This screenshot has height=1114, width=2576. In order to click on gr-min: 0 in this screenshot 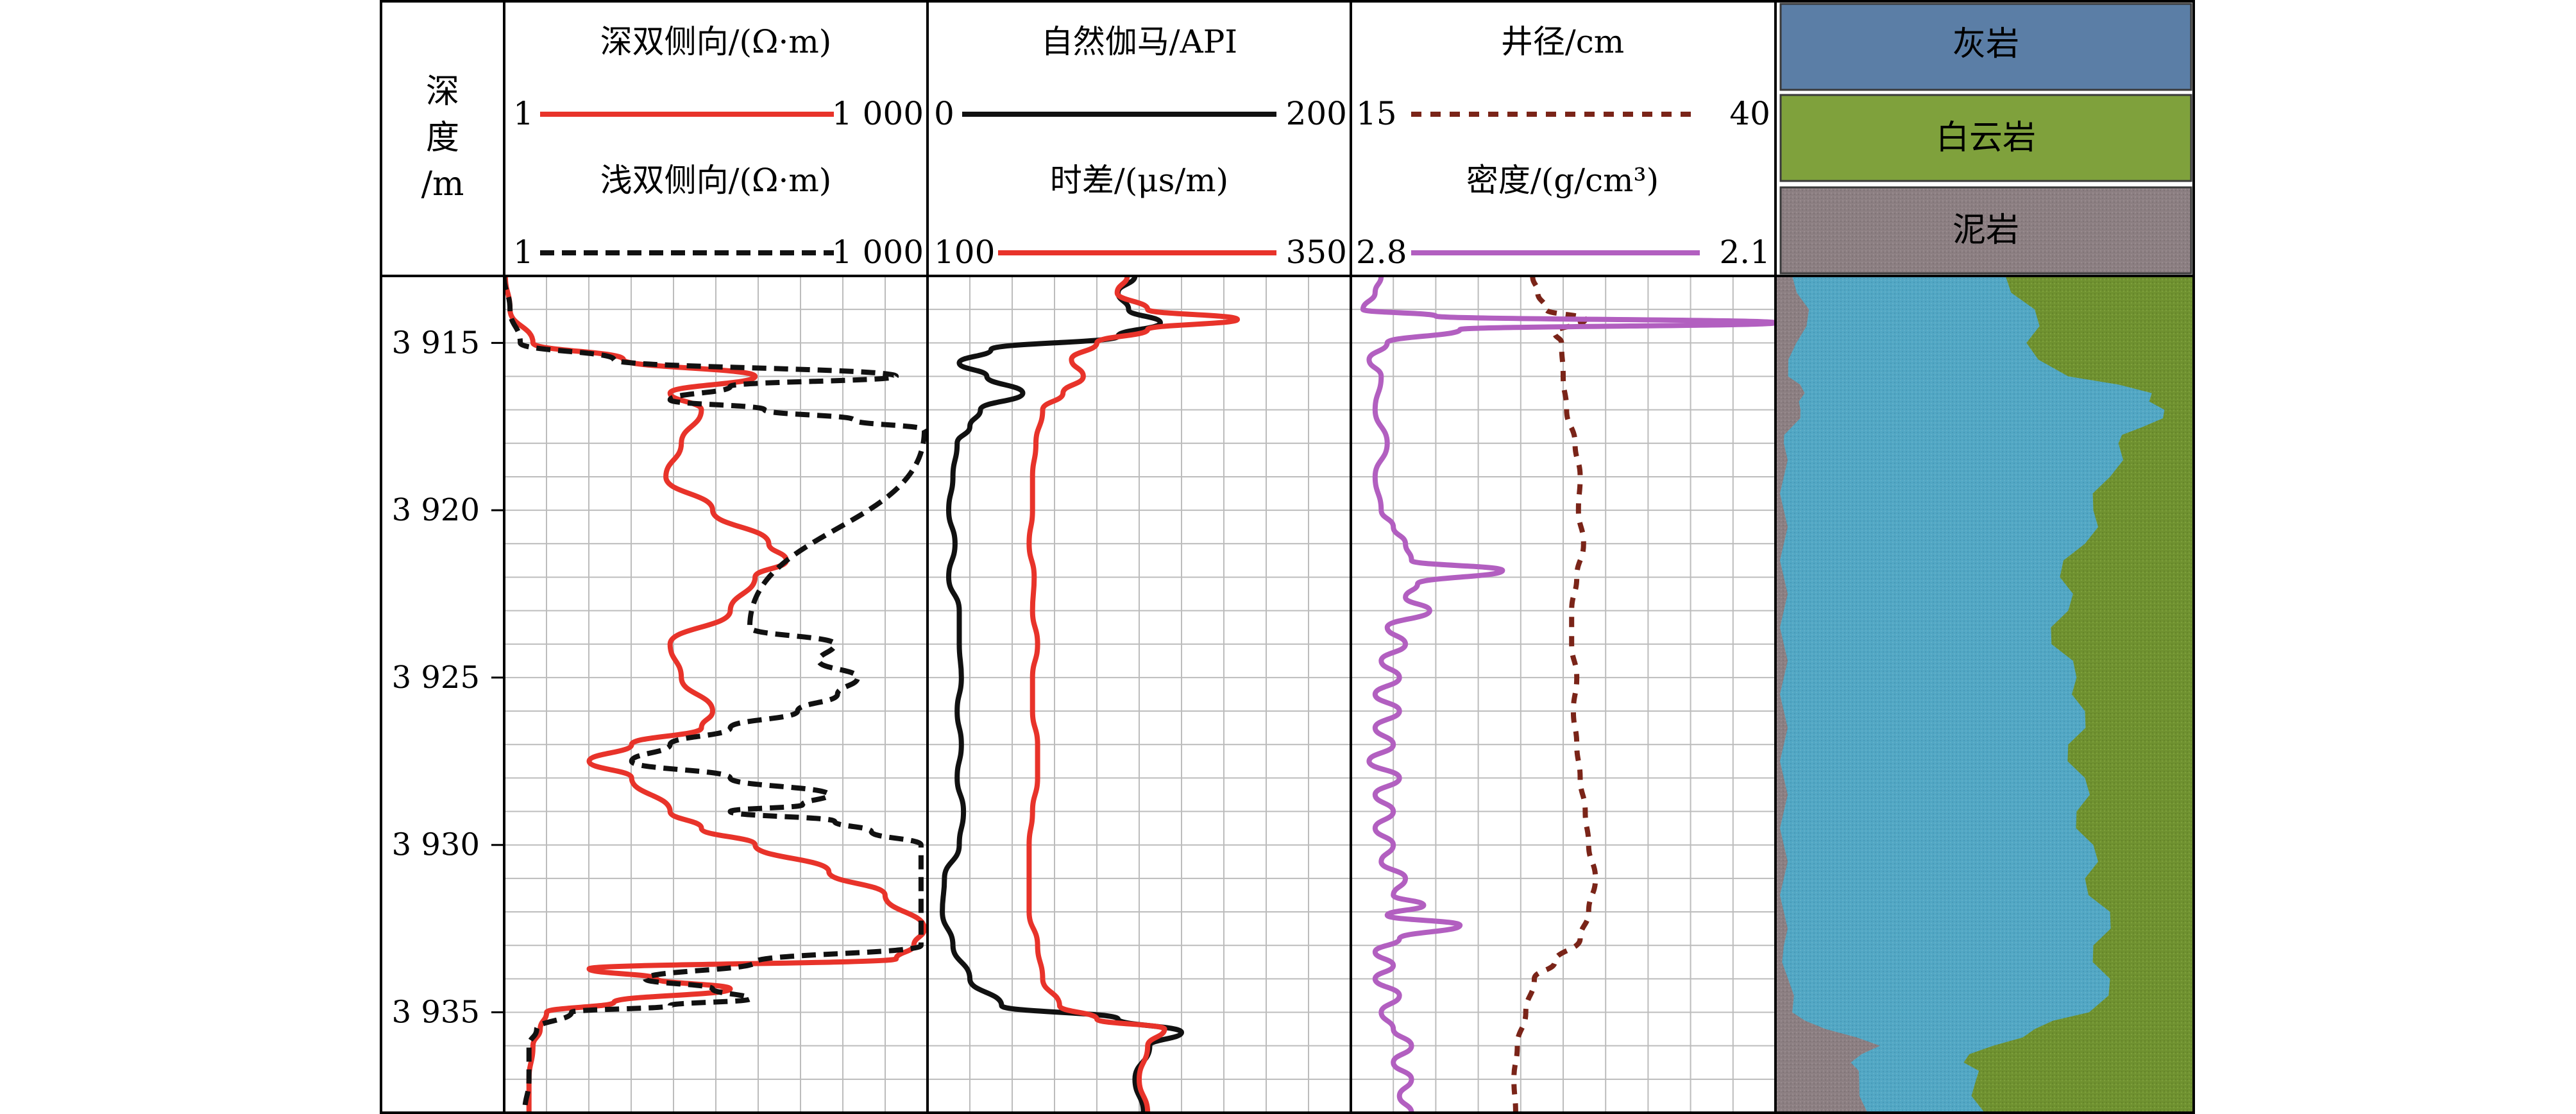, I will do `click(944, 113)`.